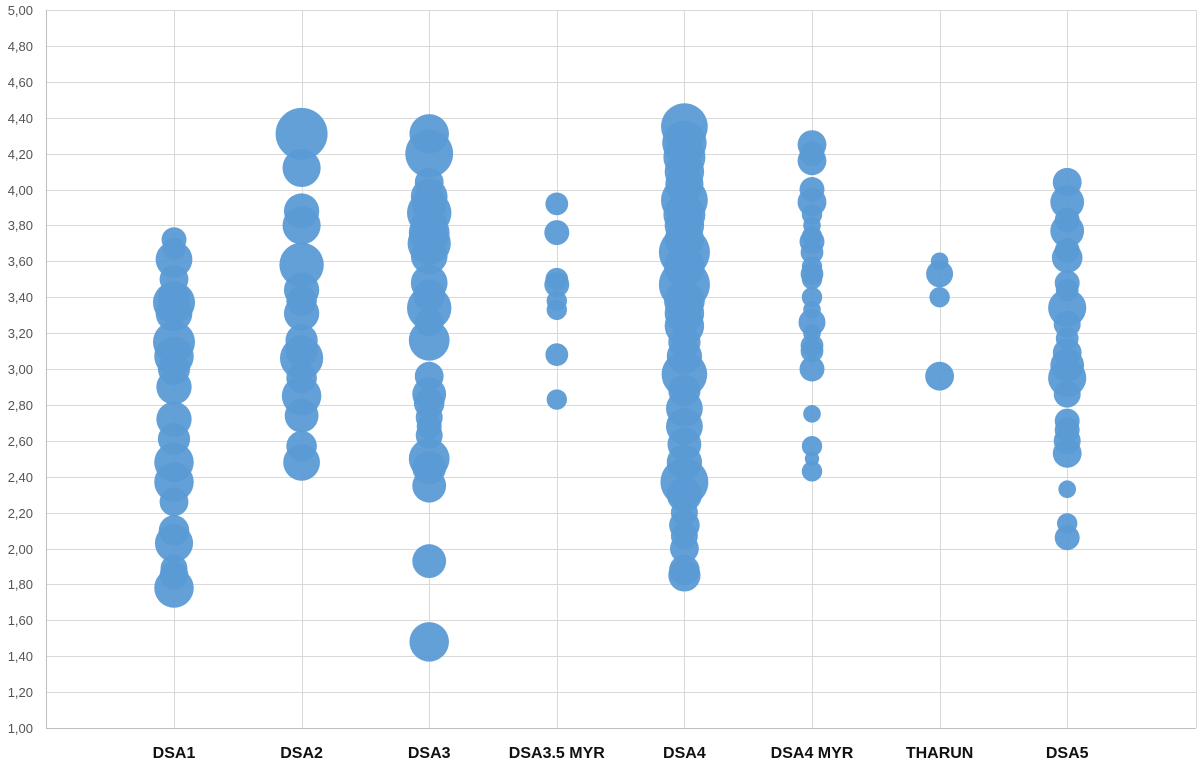 This screenshot has width=1203, height=771. I want to click on y-tick-label: 2,20, so click(20, 513).